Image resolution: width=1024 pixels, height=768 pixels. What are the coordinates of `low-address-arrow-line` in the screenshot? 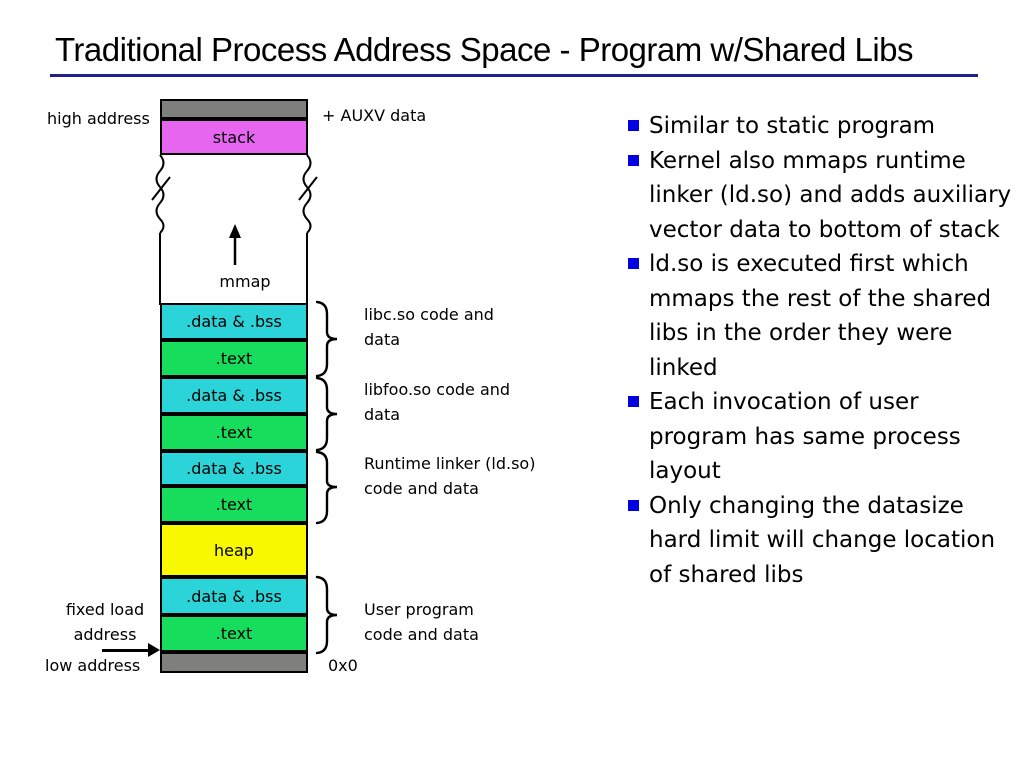 It's located at (126, 650).